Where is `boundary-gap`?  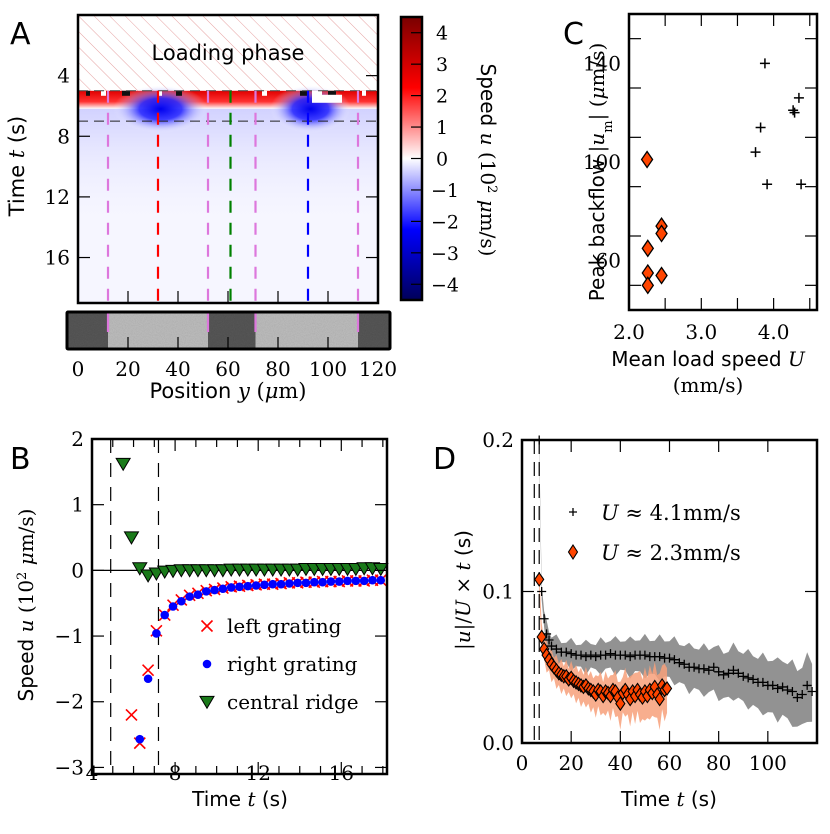
boundary-gap is located at coordinates (327, 98).